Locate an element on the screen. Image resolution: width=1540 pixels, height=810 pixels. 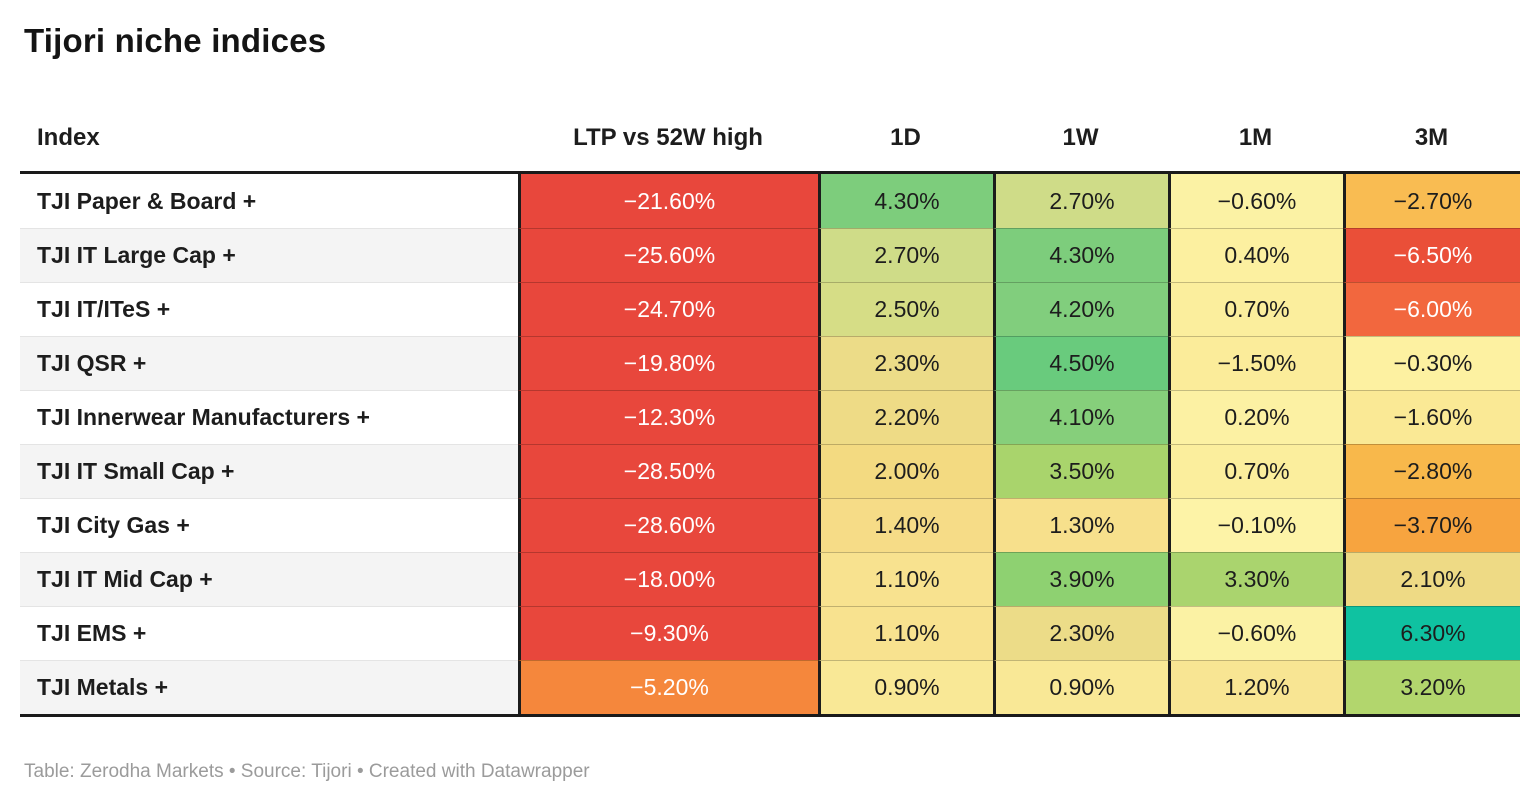
table-header-row: Index LTP vs 52W high 1D 1W 1M 3M is located at coordinates (770, 139).